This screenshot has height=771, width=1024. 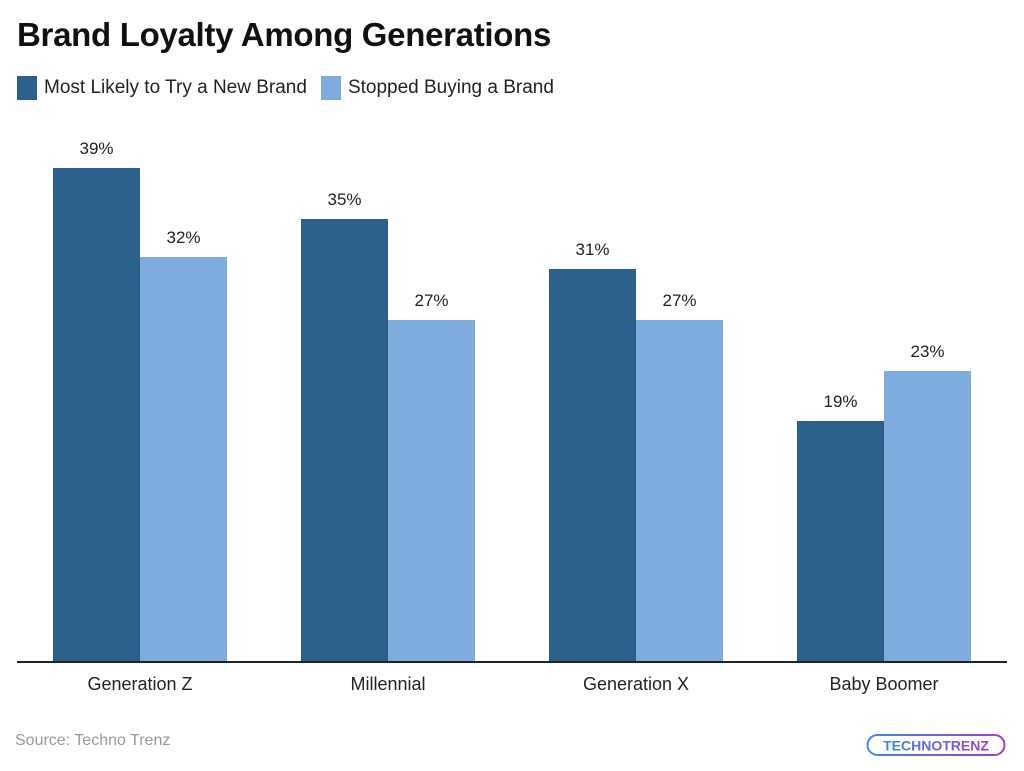 I want to click on category-label: Generation X, so click(x=636, y=684).